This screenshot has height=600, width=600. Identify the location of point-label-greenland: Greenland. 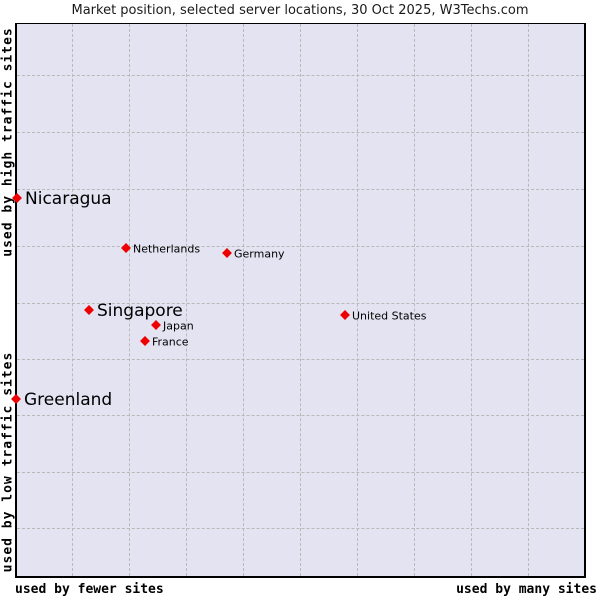
(68, 400).